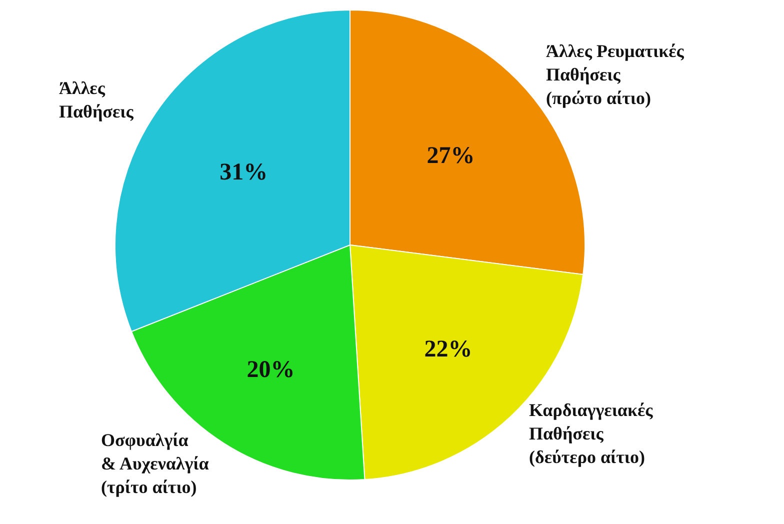  What do you see at coordinates (450, 156) in the screenshot?
I see `data-label: 27%` at bounding box center [450, 156].